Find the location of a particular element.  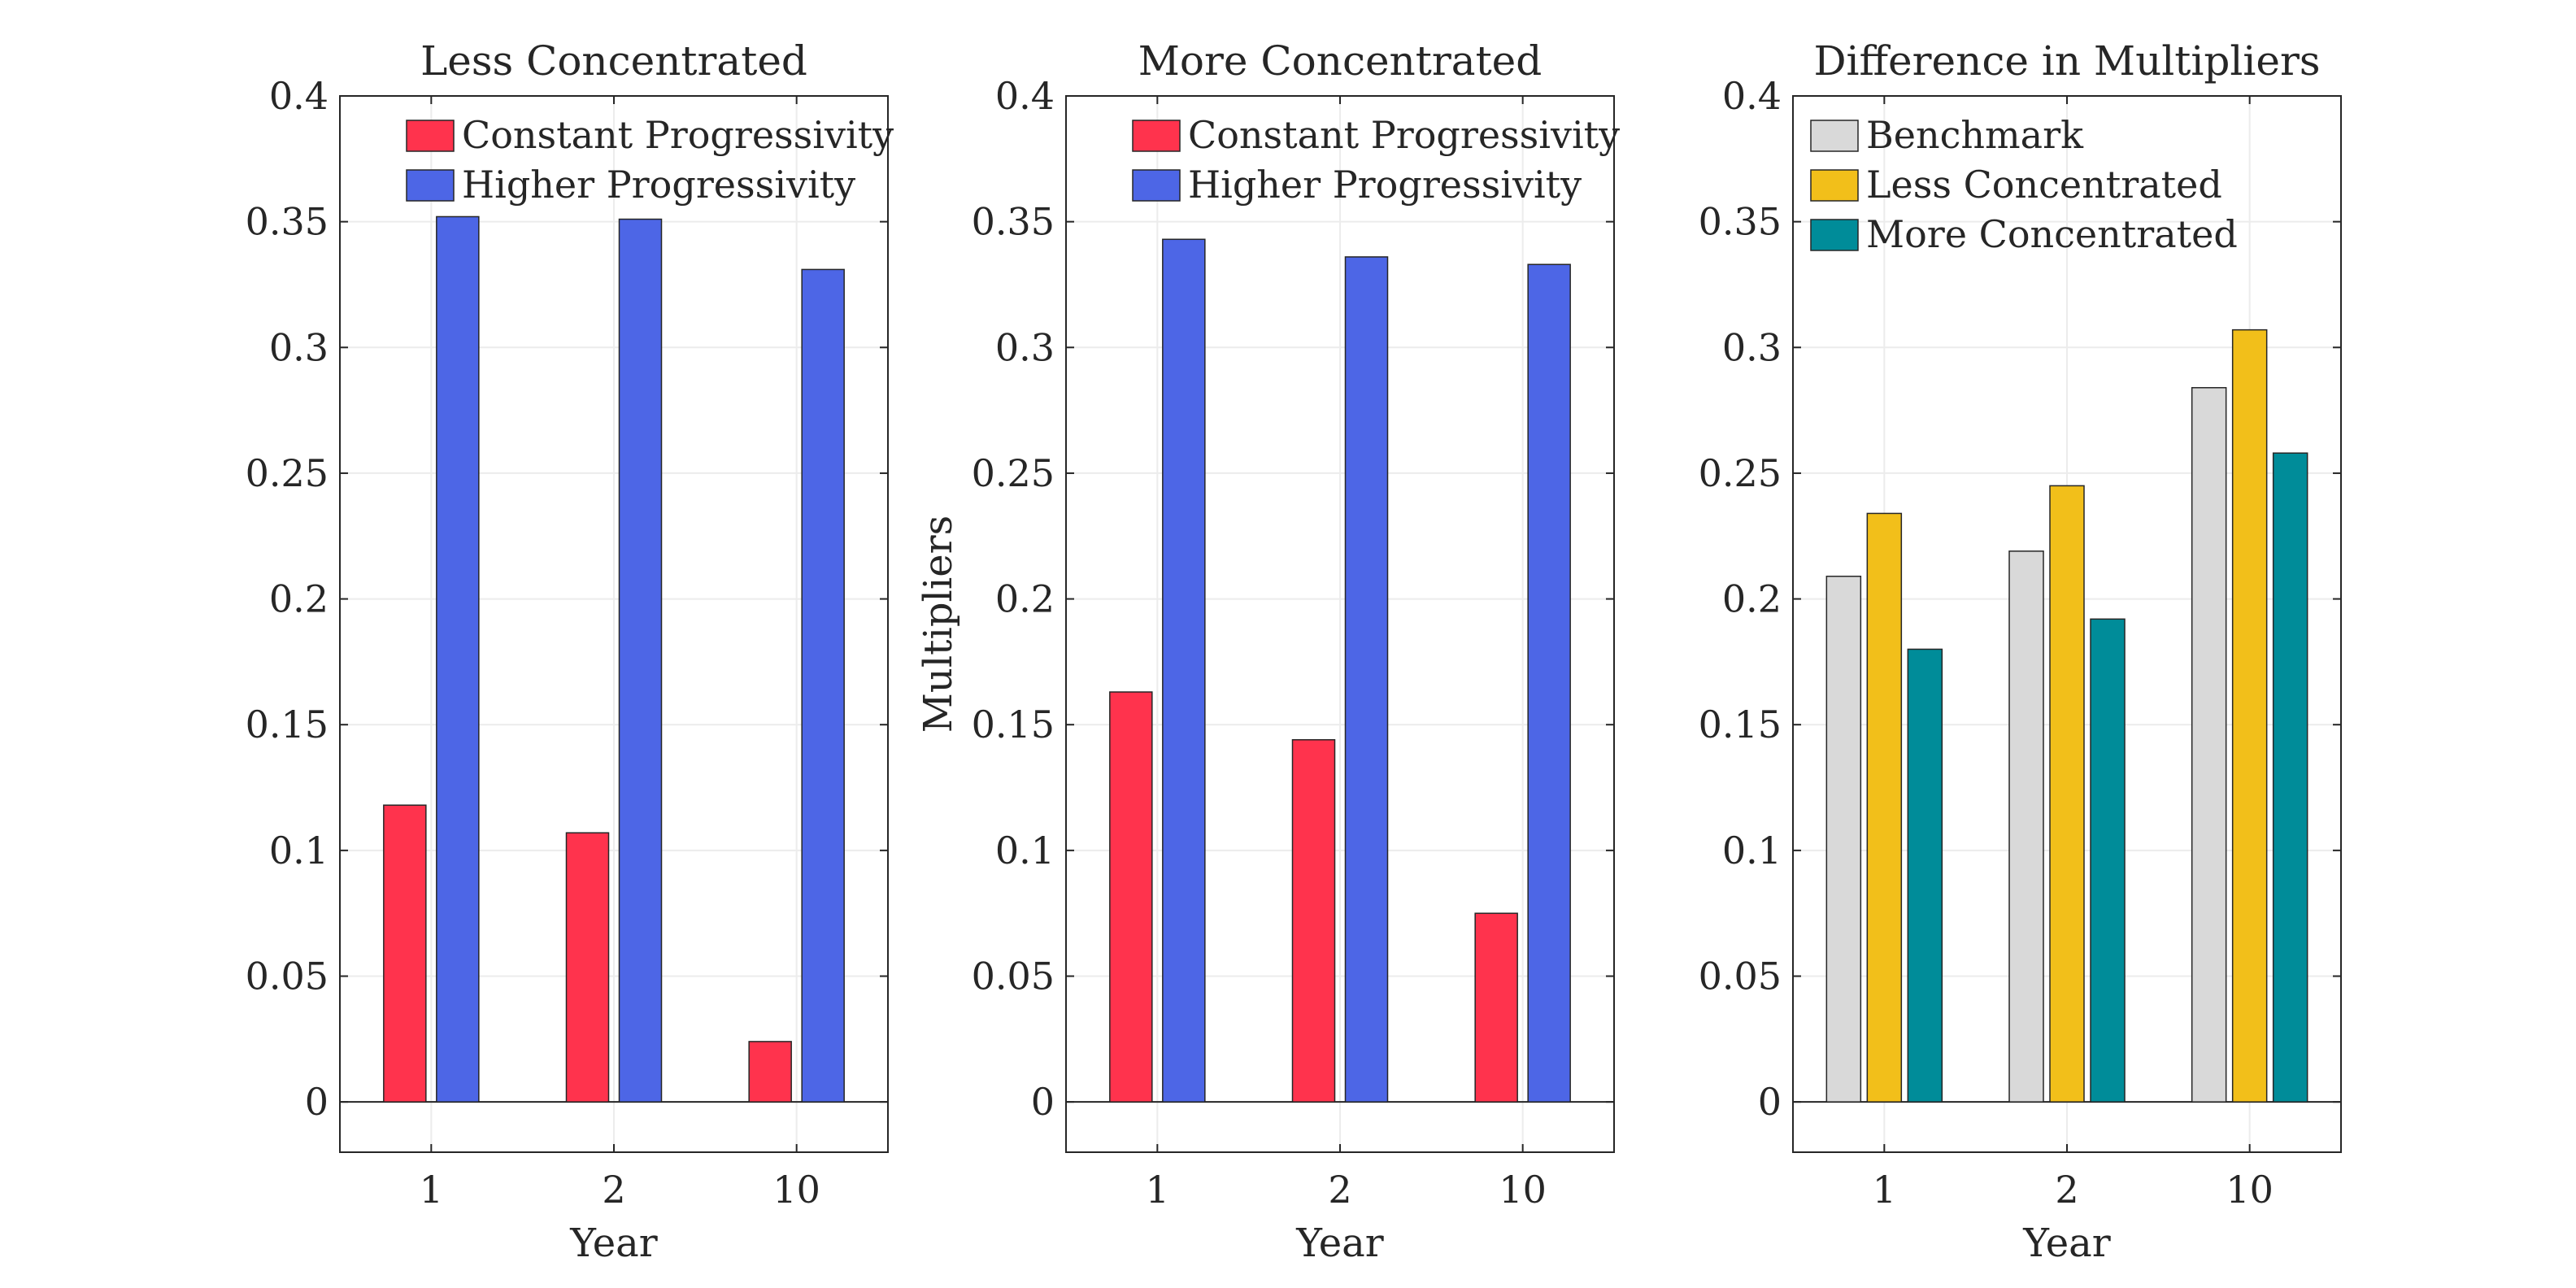

legend-label: More Concentrated is located at coordinates (2052, 234).